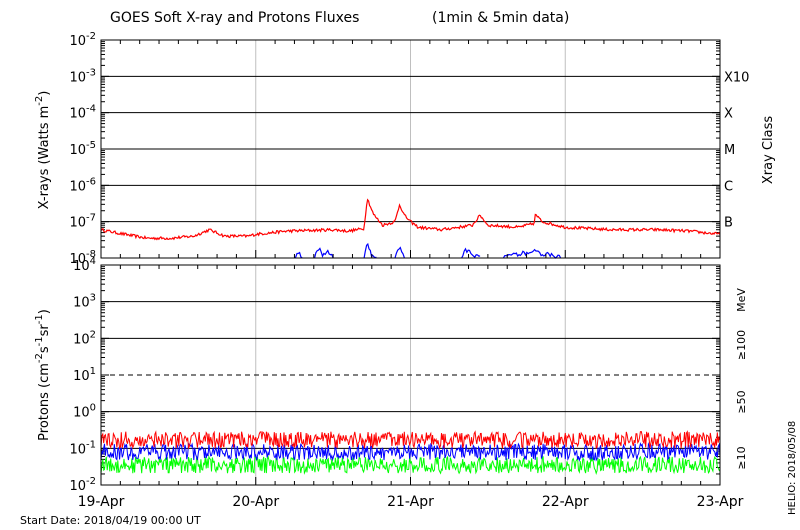 This screenshot has height=530, width=800. What do you see at coordinates (84, 412) in the screenshot?
I see `y-tick-label: 10⁰` at bounding box center [84, 412].